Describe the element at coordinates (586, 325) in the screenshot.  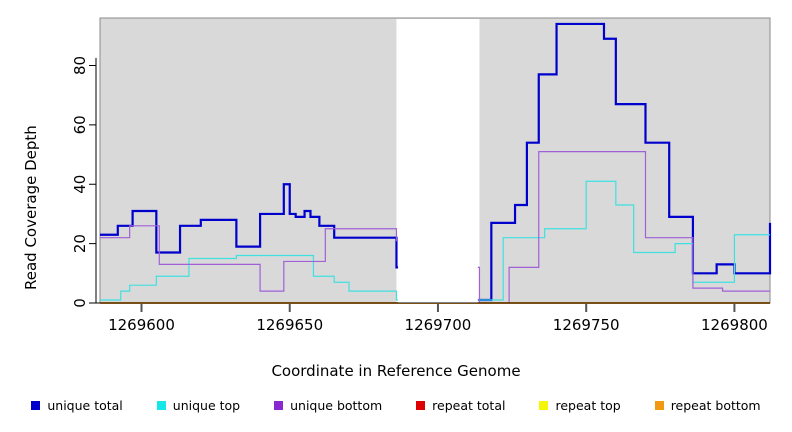
I see `x-tick-label-1269750: 1269750` at that location.